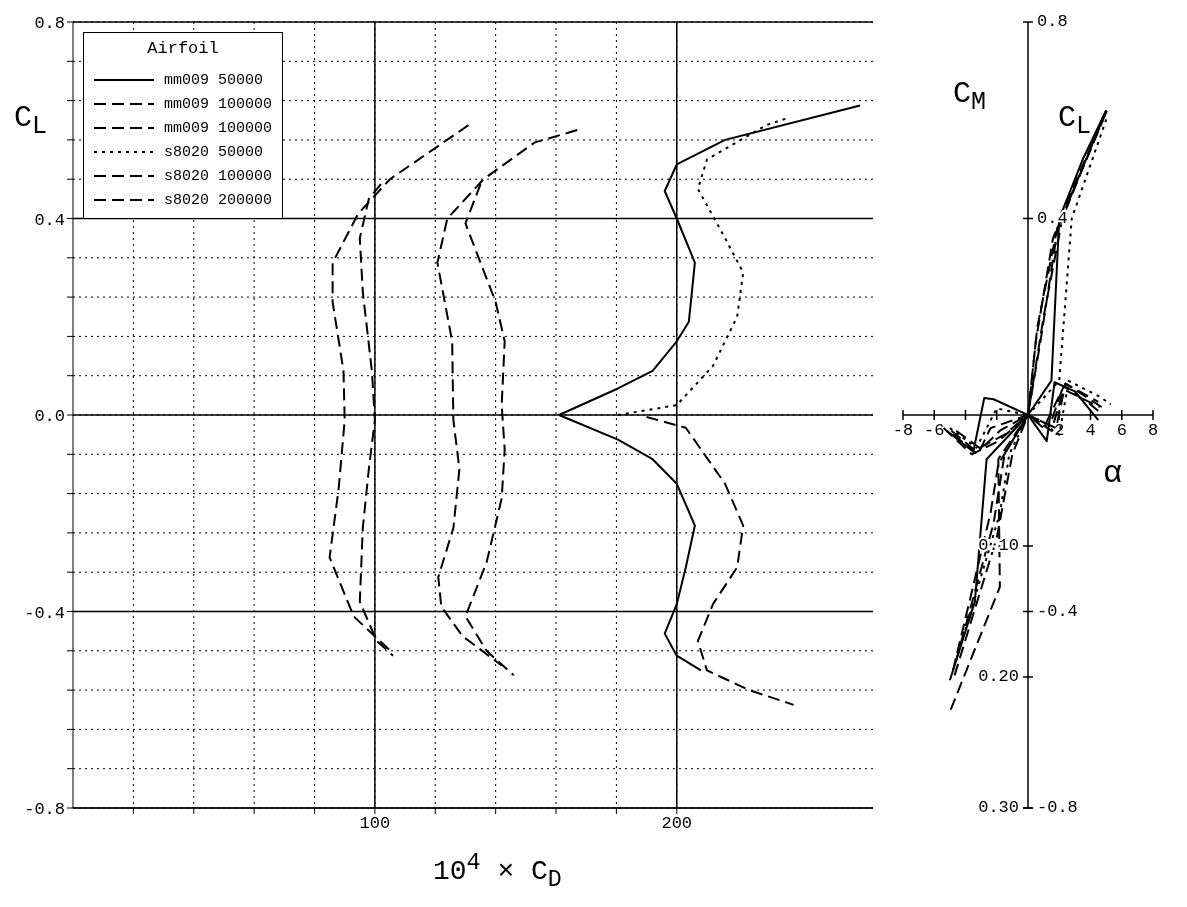 This screenshot has width=1187, height=907. Describe the element at coordinates (183, 48) in the screenshot. I see `legend-title: Airfoil` at that location.